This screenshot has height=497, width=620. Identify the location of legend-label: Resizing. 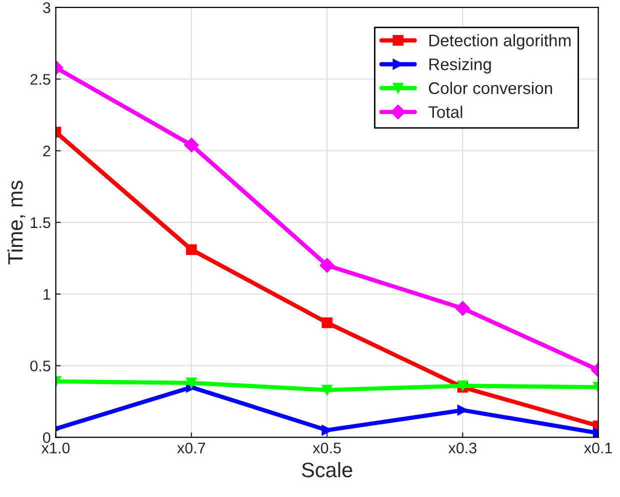
(460, 66).